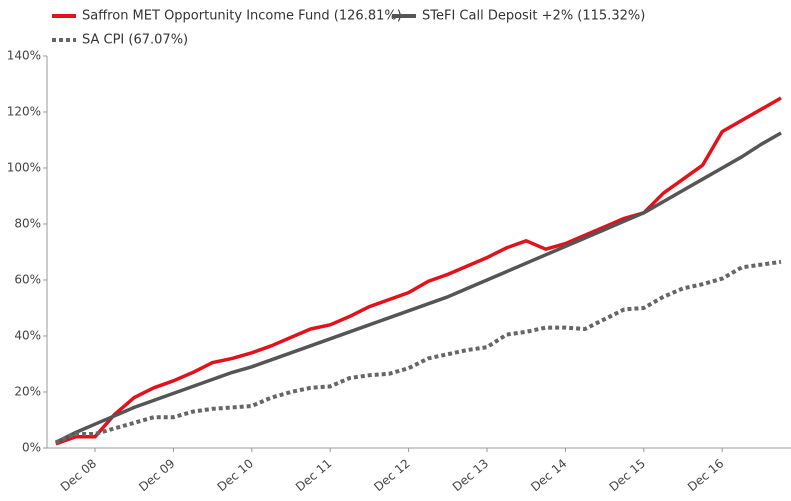 This screenshot has height=501, width=791. Describe the element at coordinates (27, 224) in the screenshot. I see `y-tick-label: 80%` at that location.